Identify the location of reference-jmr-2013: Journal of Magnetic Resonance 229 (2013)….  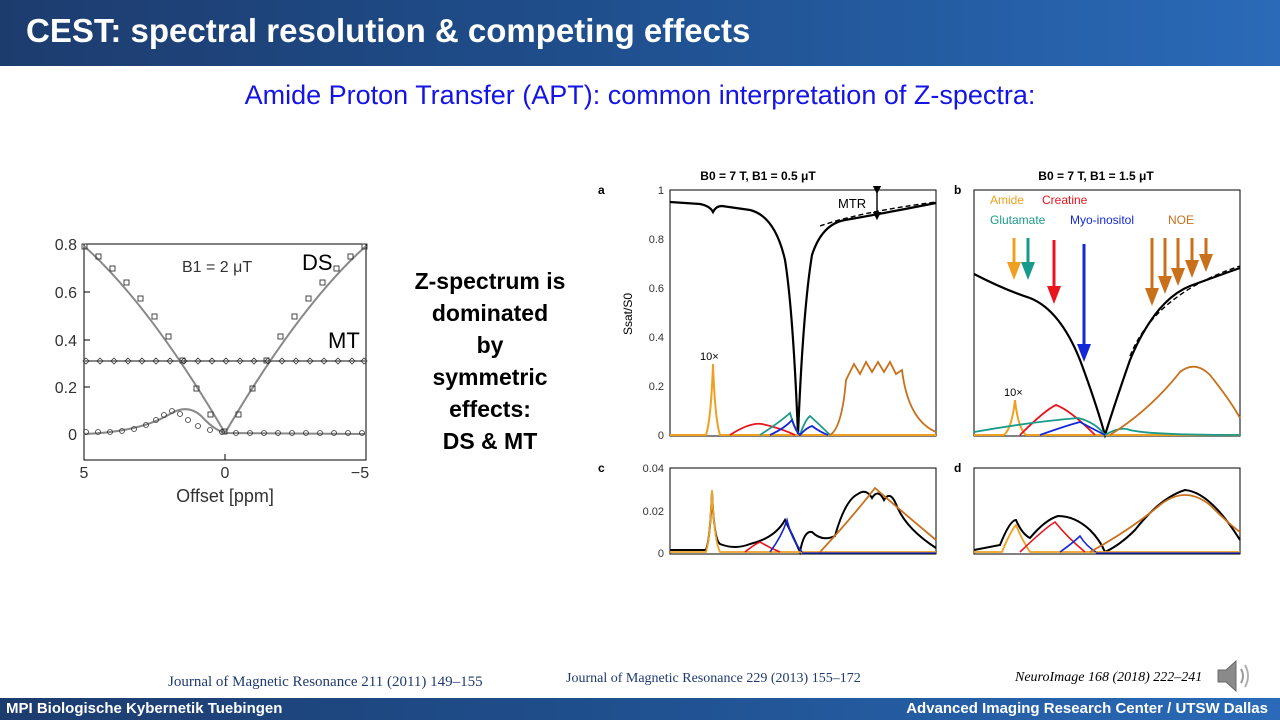
(713, 678).